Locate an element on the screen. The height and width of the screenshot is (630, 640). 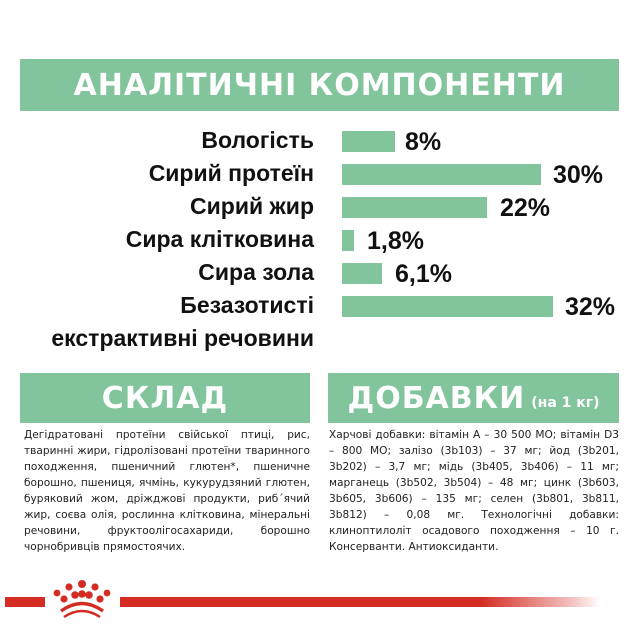
composition-title: СКЛАД is located at coordinates (165, 398).